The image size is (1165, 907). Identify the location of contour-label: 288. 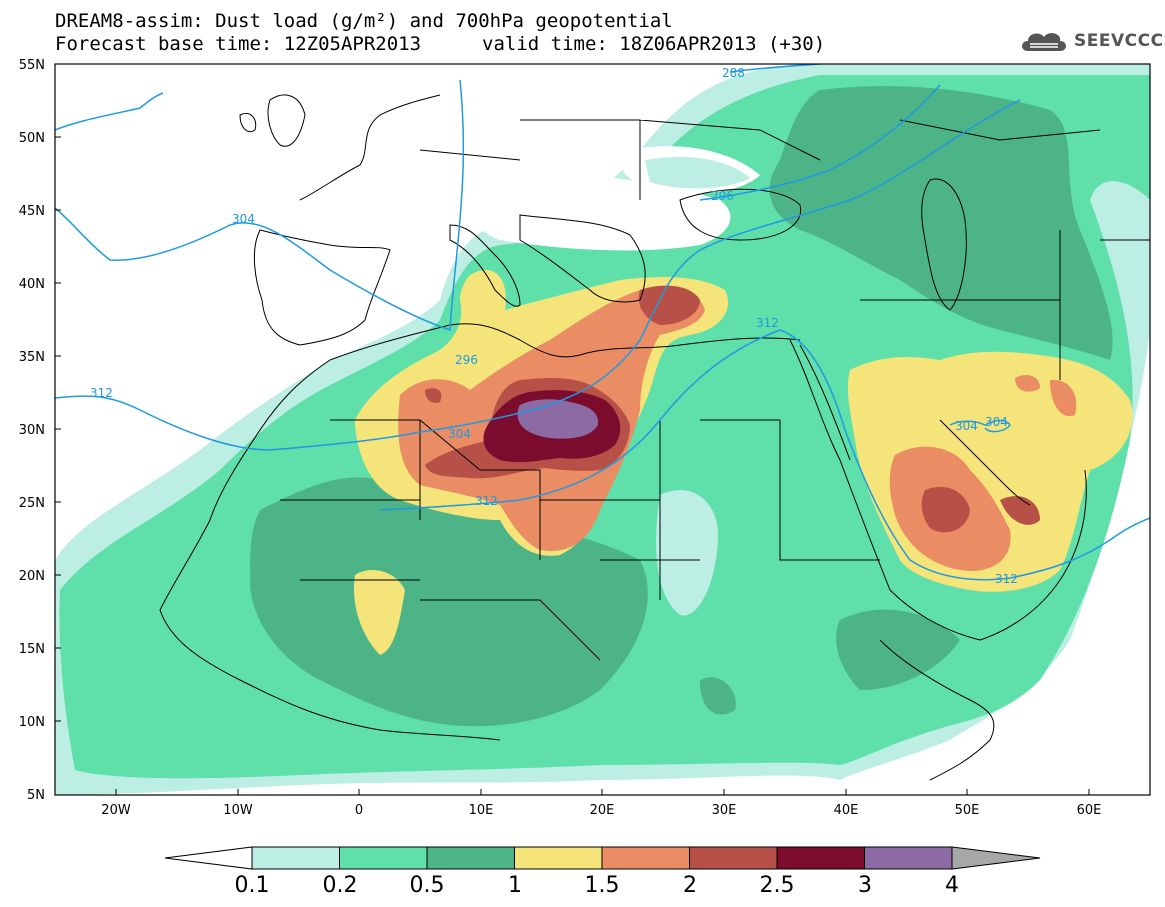
(733, 73).